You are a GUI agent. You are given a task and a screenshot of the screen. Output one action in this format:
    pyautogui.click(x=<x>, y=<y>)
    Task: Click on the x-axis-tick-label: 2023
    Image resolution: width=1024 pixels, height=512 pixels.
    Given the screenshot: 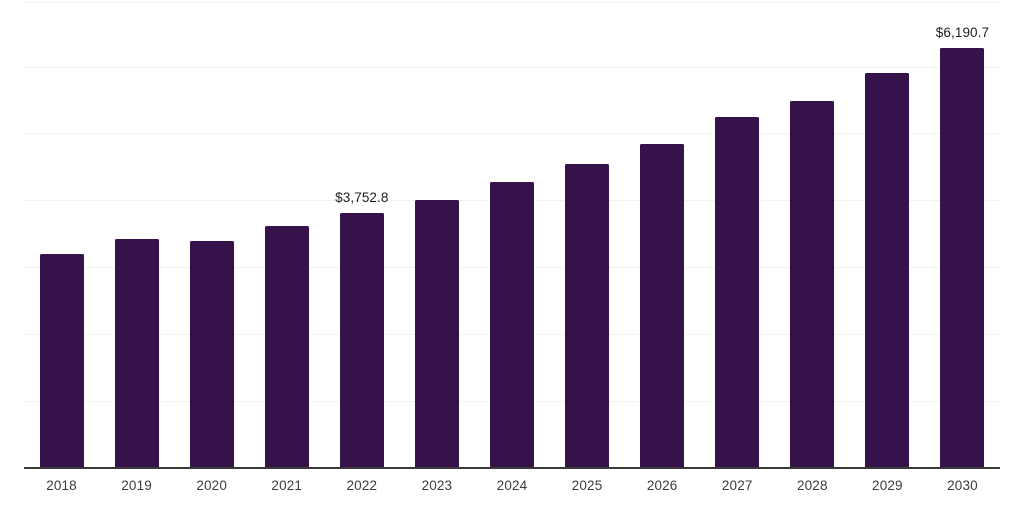 What is the action you would take?
    pyautogui.click(x=437, y=485)
    